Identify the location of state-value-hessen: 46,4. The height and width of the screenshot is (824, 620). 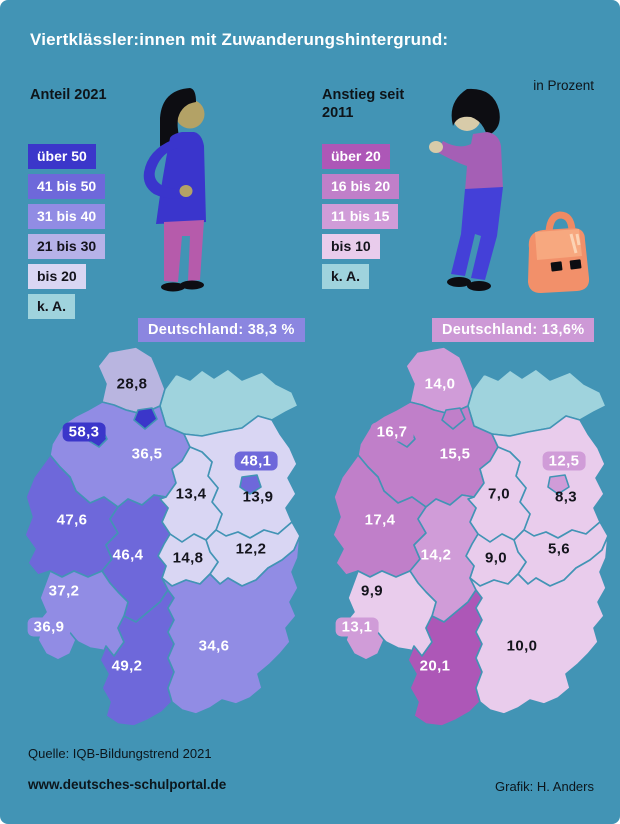
(128, 555).